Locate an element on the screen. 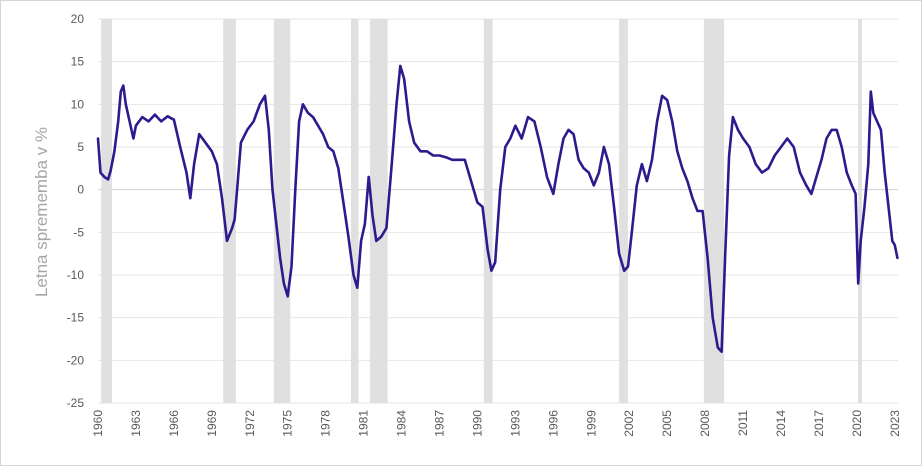 This screenshot has height=466, width=922. x-tick-label-11: 1993 is located at coordinates (515, 423).